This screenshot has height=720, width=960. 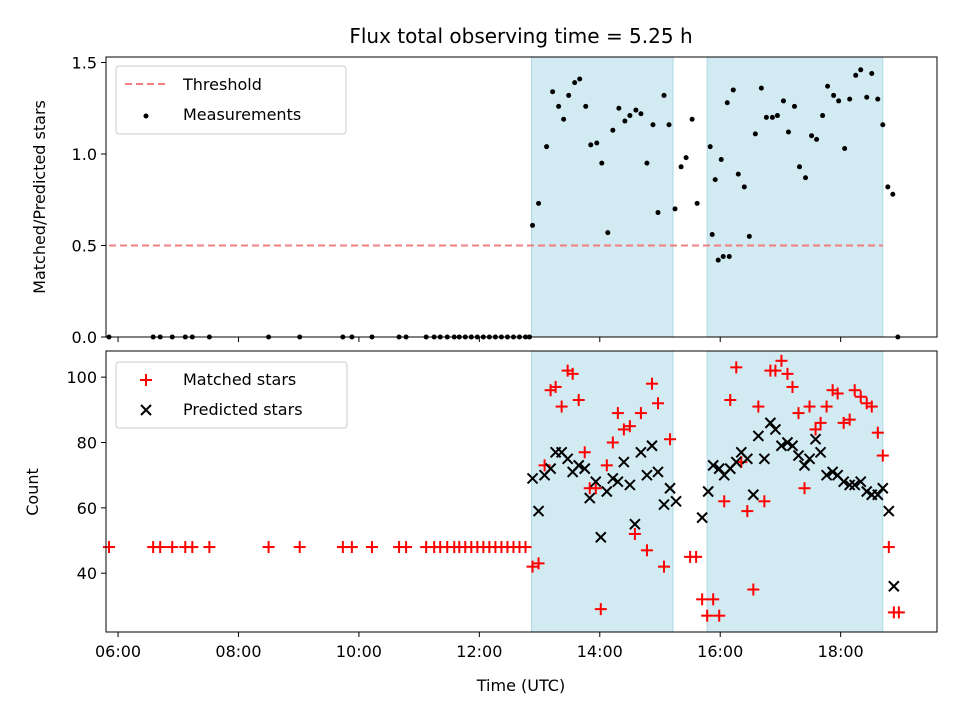 What do you see at coordinates (87, 508) in the screenshot?
I see `y-tick-label: 60` at bounding box center [87, 508].